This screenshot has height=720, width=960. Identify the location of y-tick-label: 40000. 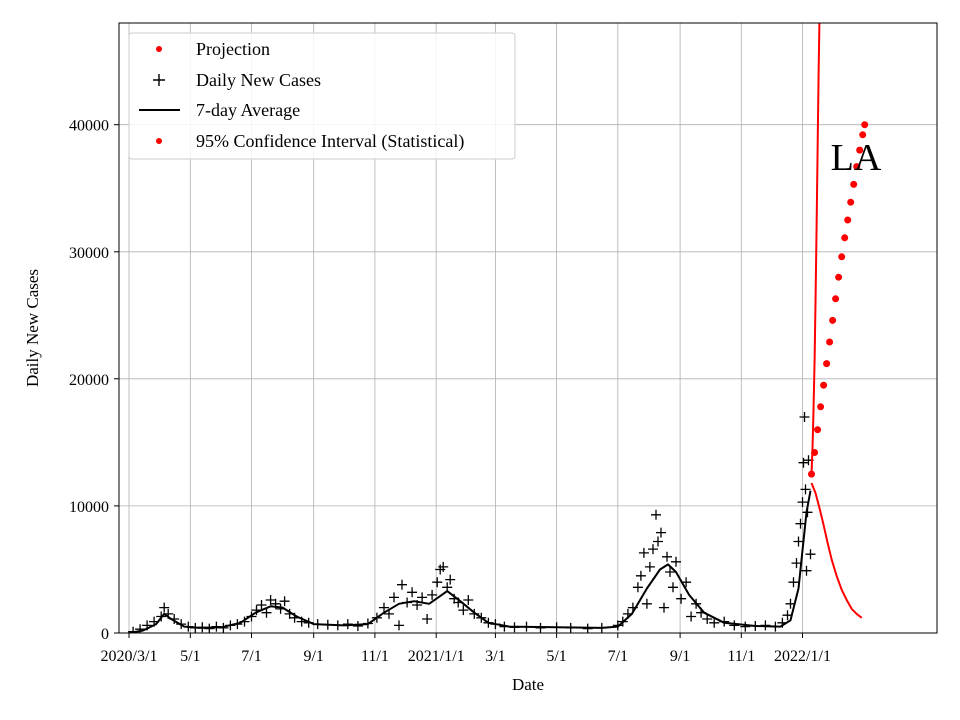
(89, 126).